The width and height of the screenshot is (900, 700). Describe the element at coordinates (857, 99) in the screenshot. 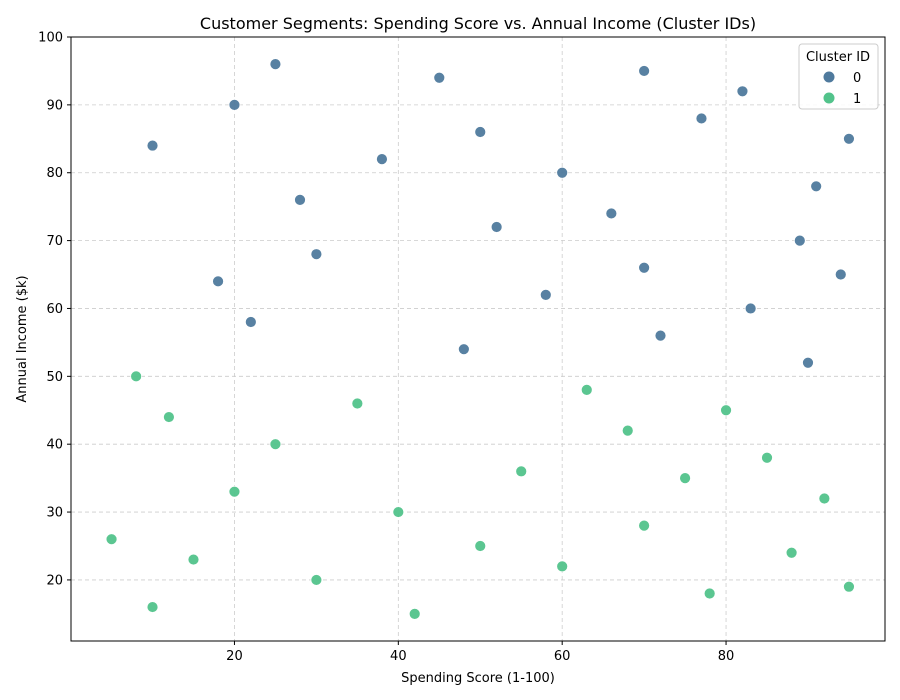

I see `legend-label-cluster-1: 1` at that location.